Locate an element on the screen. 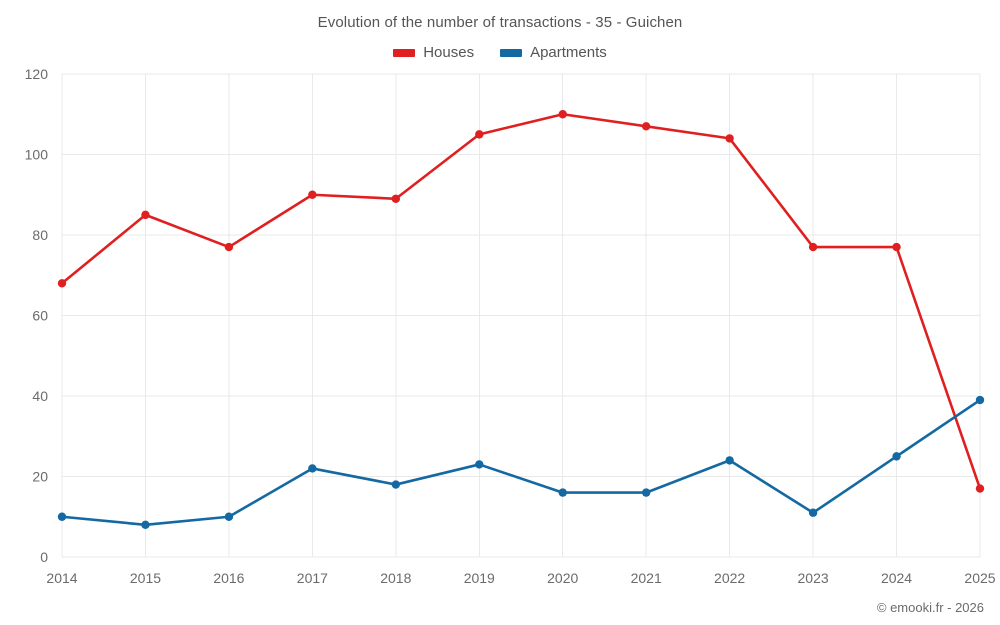 The image size is (1000, 625). legend-swatch-apartments is located at coordinates (511, 52).